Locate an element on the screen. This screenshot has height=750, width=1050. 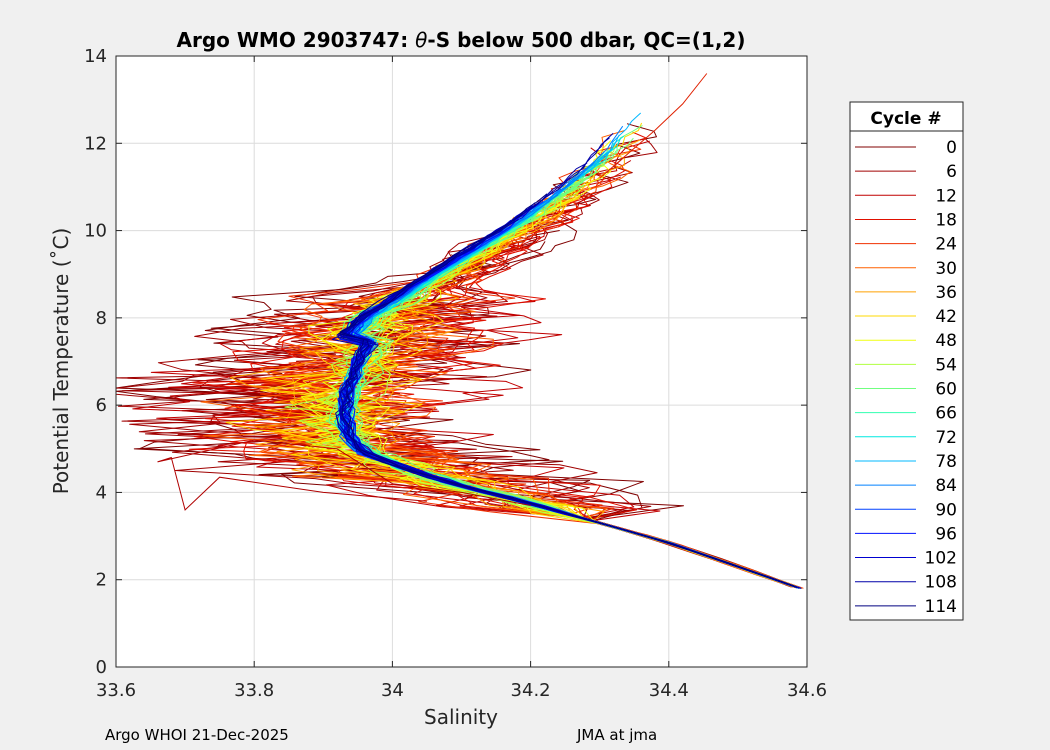
y-tick-label: 4 is located at coordinates (101, 492).